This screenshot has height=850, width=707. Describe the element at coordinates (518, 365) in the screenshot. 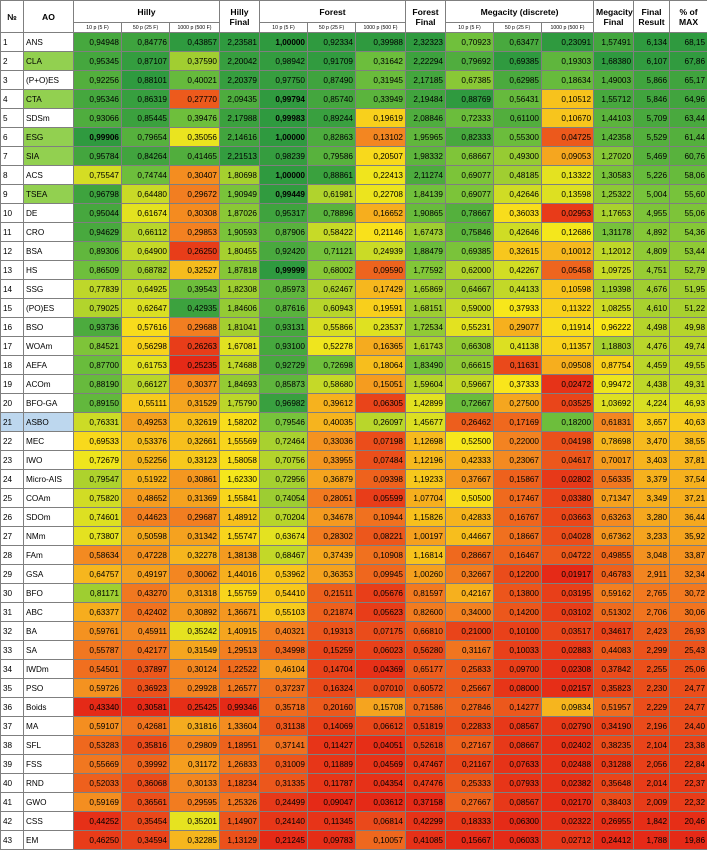

I see `cell-megacity-50p: 0,11631` at that location.